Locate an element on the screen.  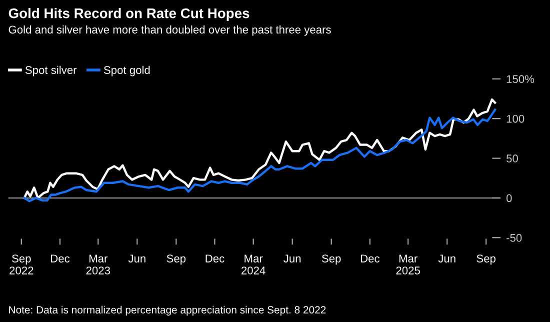
y-tick-label: 0 is located at coordinates (509, 198).